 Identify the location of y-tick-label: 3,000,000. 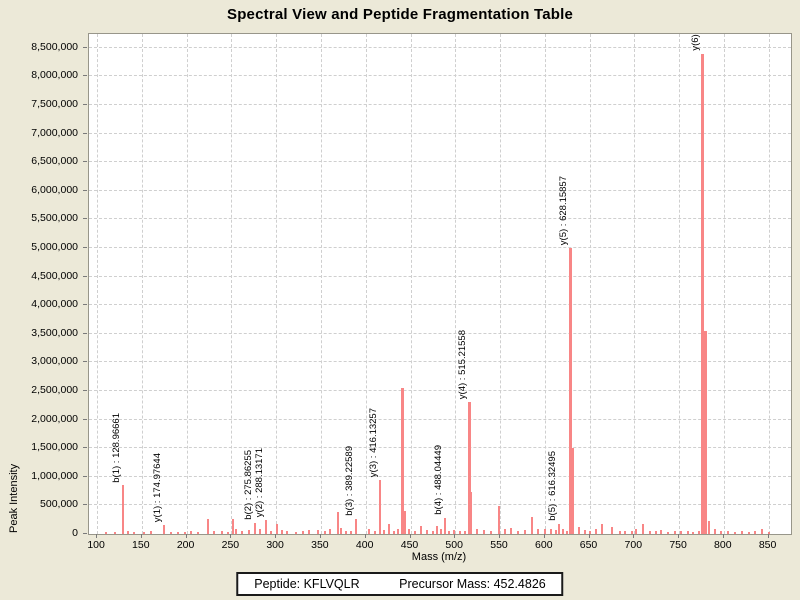
(54, 361).